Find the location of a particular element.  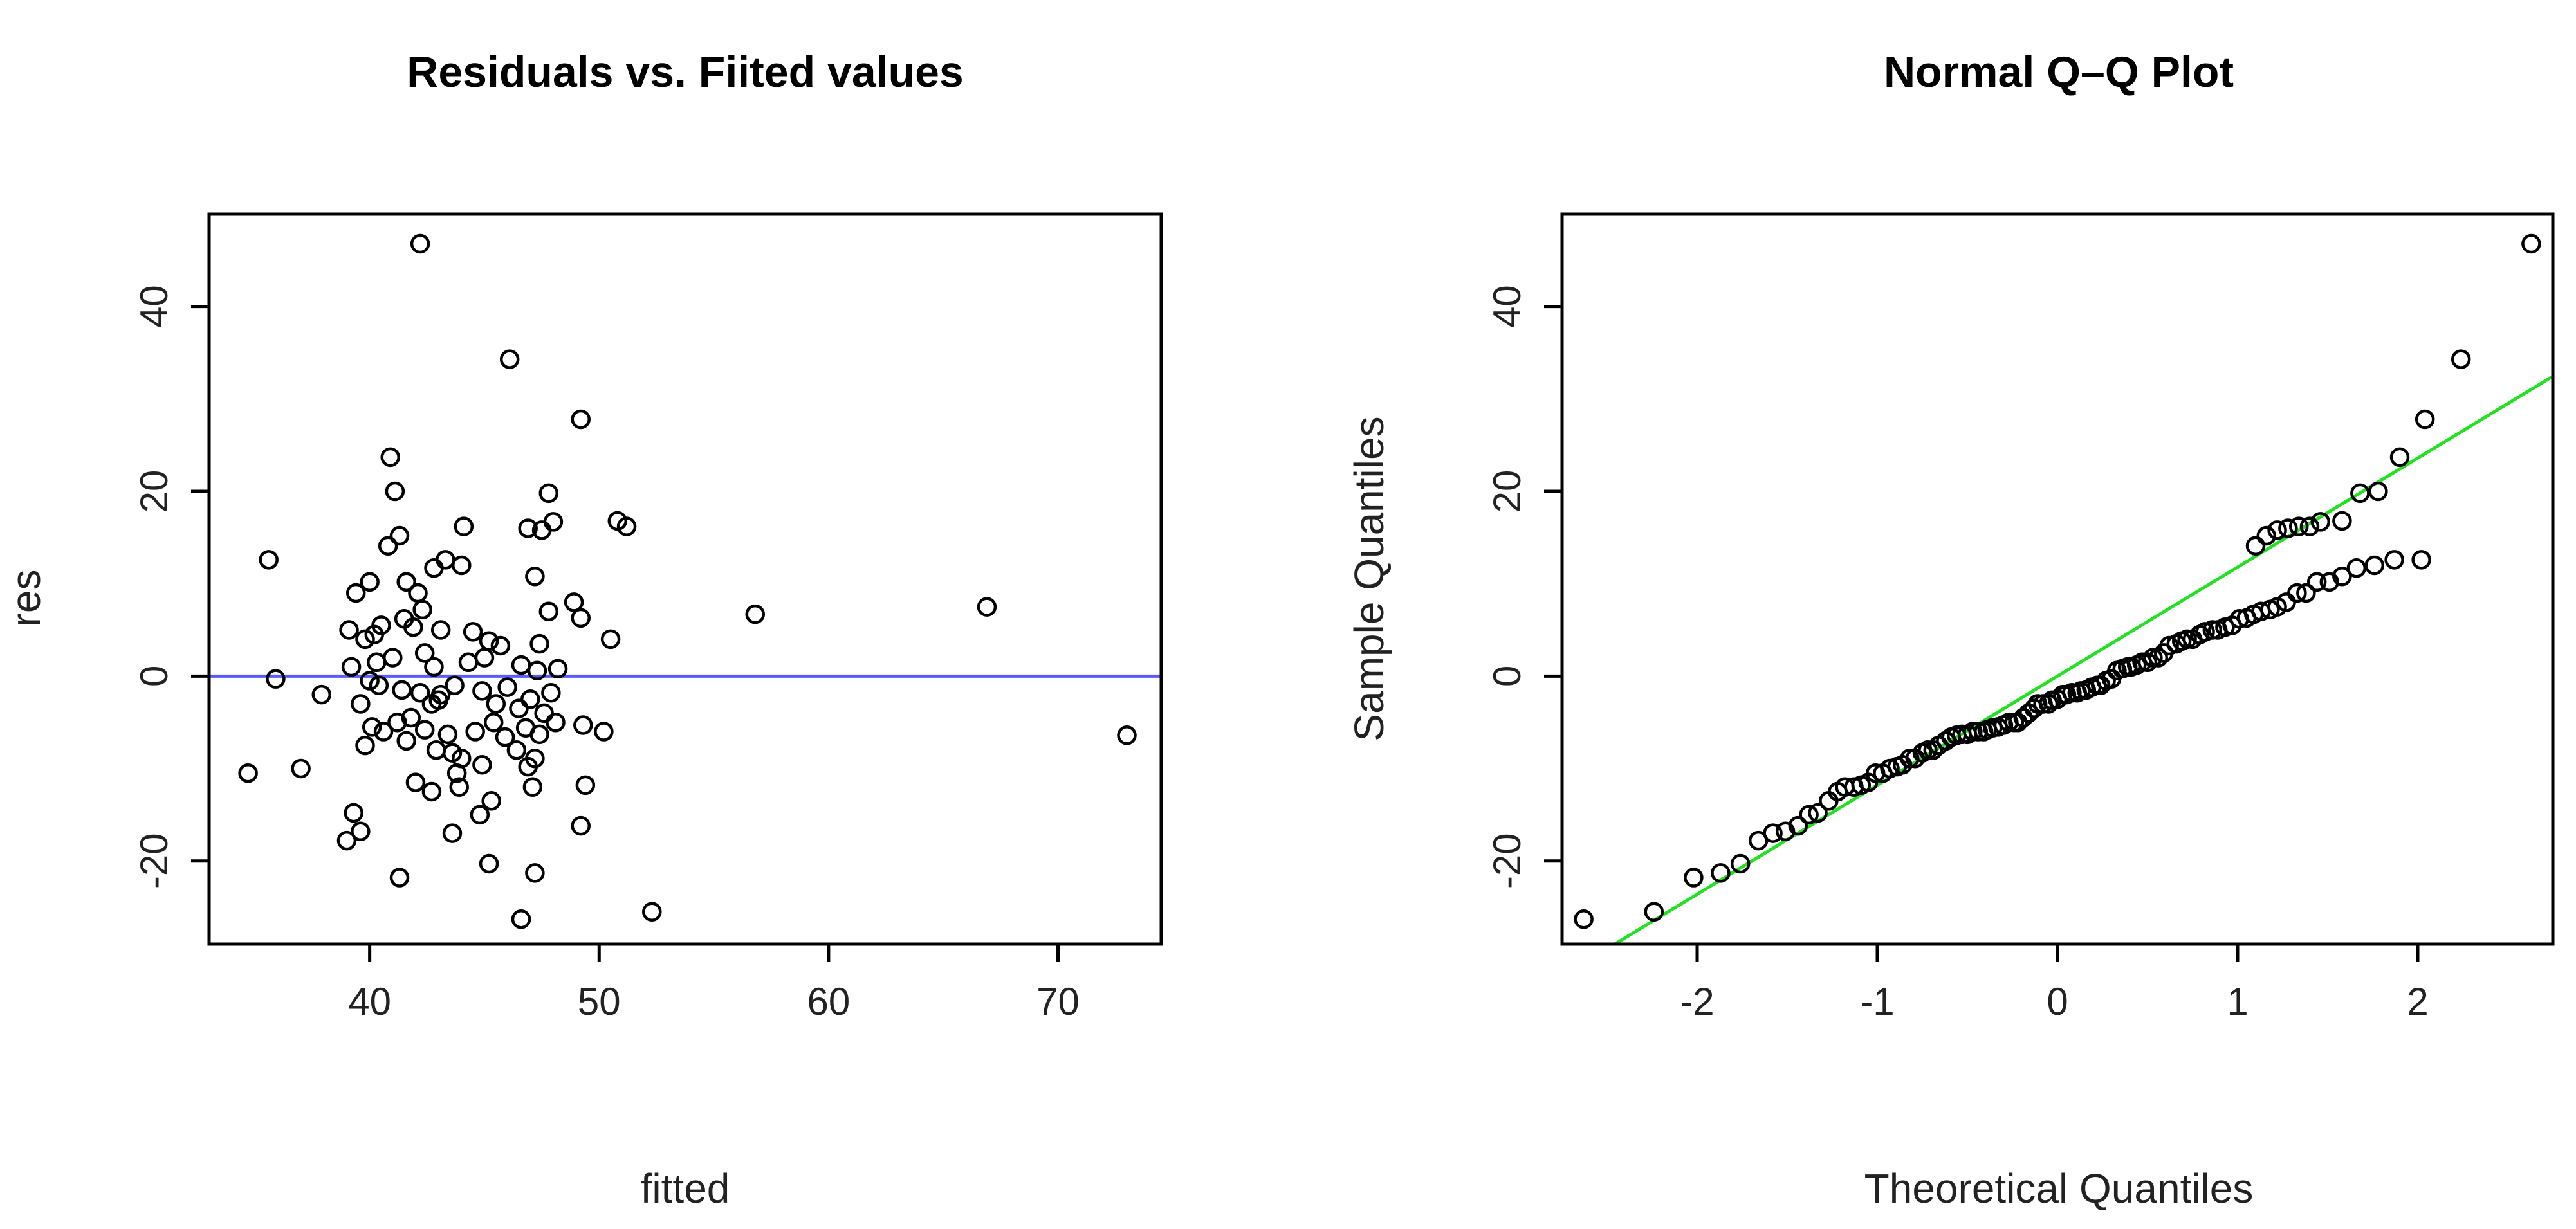

y-tick-label: -20 is located at coordinates (154, 861).